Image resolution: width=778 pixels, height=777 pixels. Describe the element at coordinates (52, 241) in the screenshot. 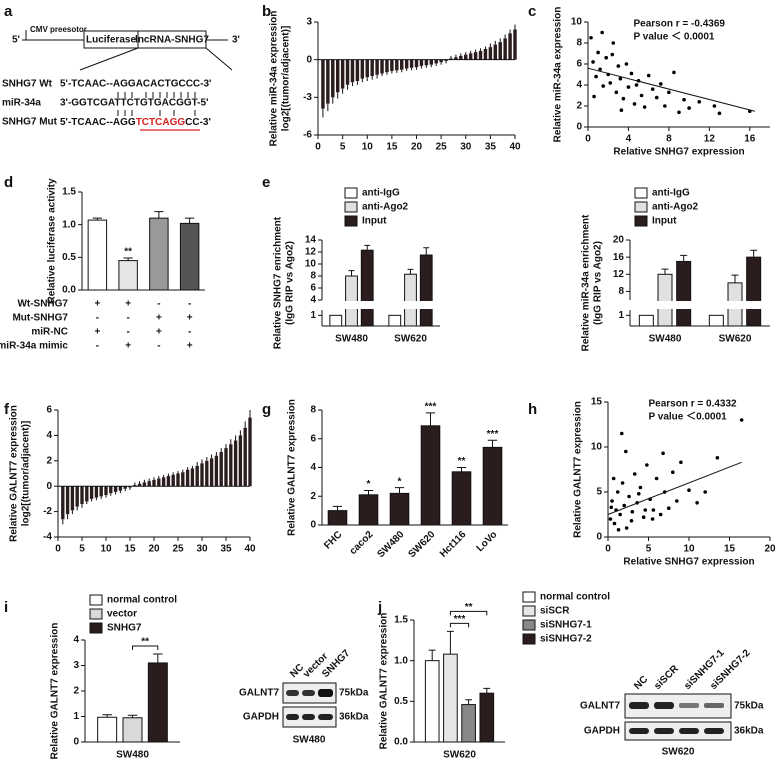

I see `y-axis-title: Relative luciferase activity` at that location.